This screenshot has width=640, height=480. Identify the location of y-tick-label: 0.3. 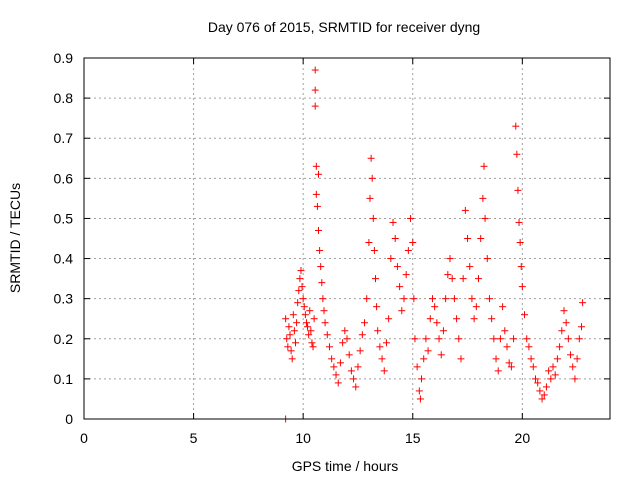
(64, 299).